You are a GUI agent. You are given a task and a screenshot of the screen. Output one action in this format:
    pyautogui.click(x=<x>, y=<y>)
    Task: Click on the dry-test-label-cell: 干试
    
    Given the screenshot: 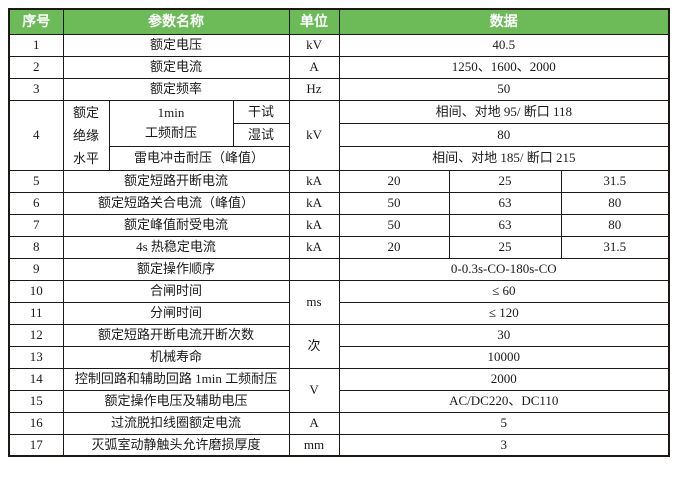 What is the action you would take?
    pyautogui.click(x=261, y=111)
    